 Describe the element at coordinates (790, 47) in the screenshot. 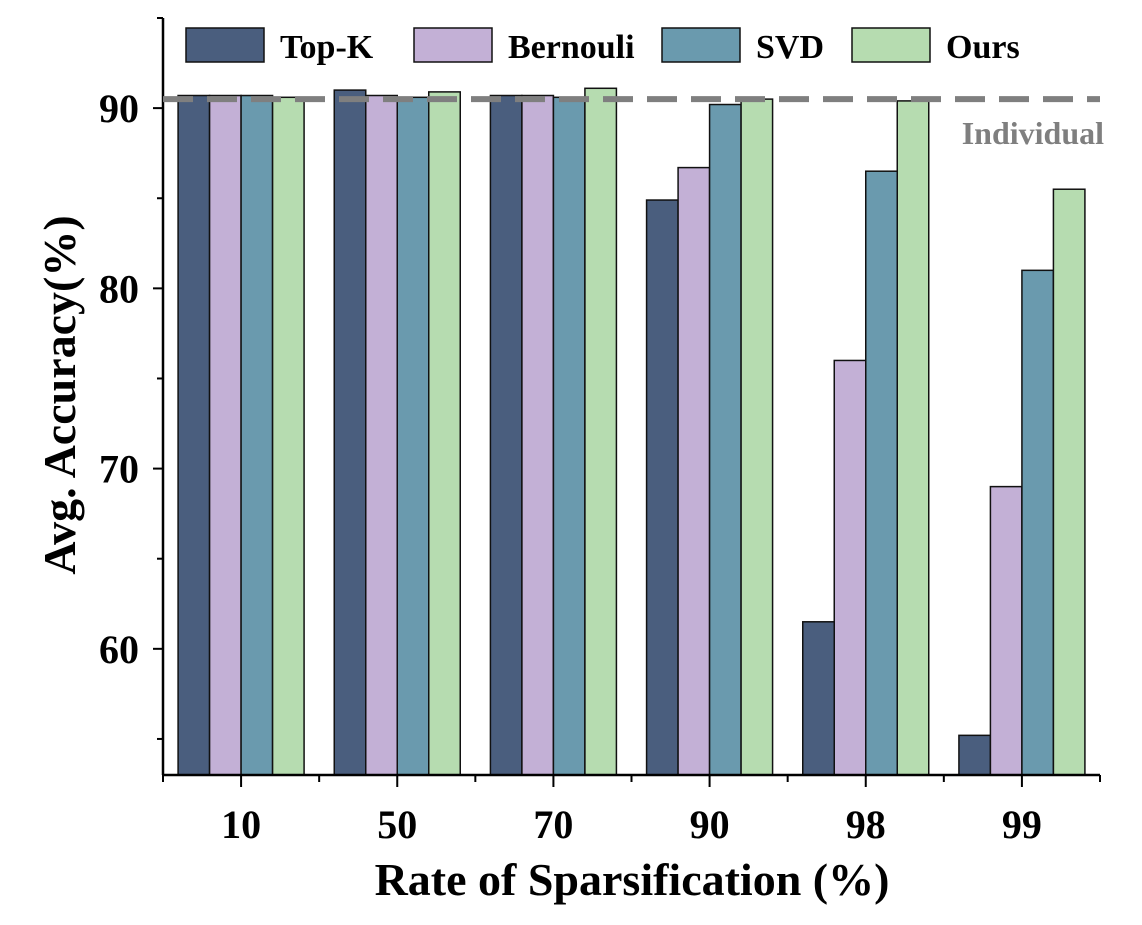

I see `legend-label-svd: SVD` at that location.